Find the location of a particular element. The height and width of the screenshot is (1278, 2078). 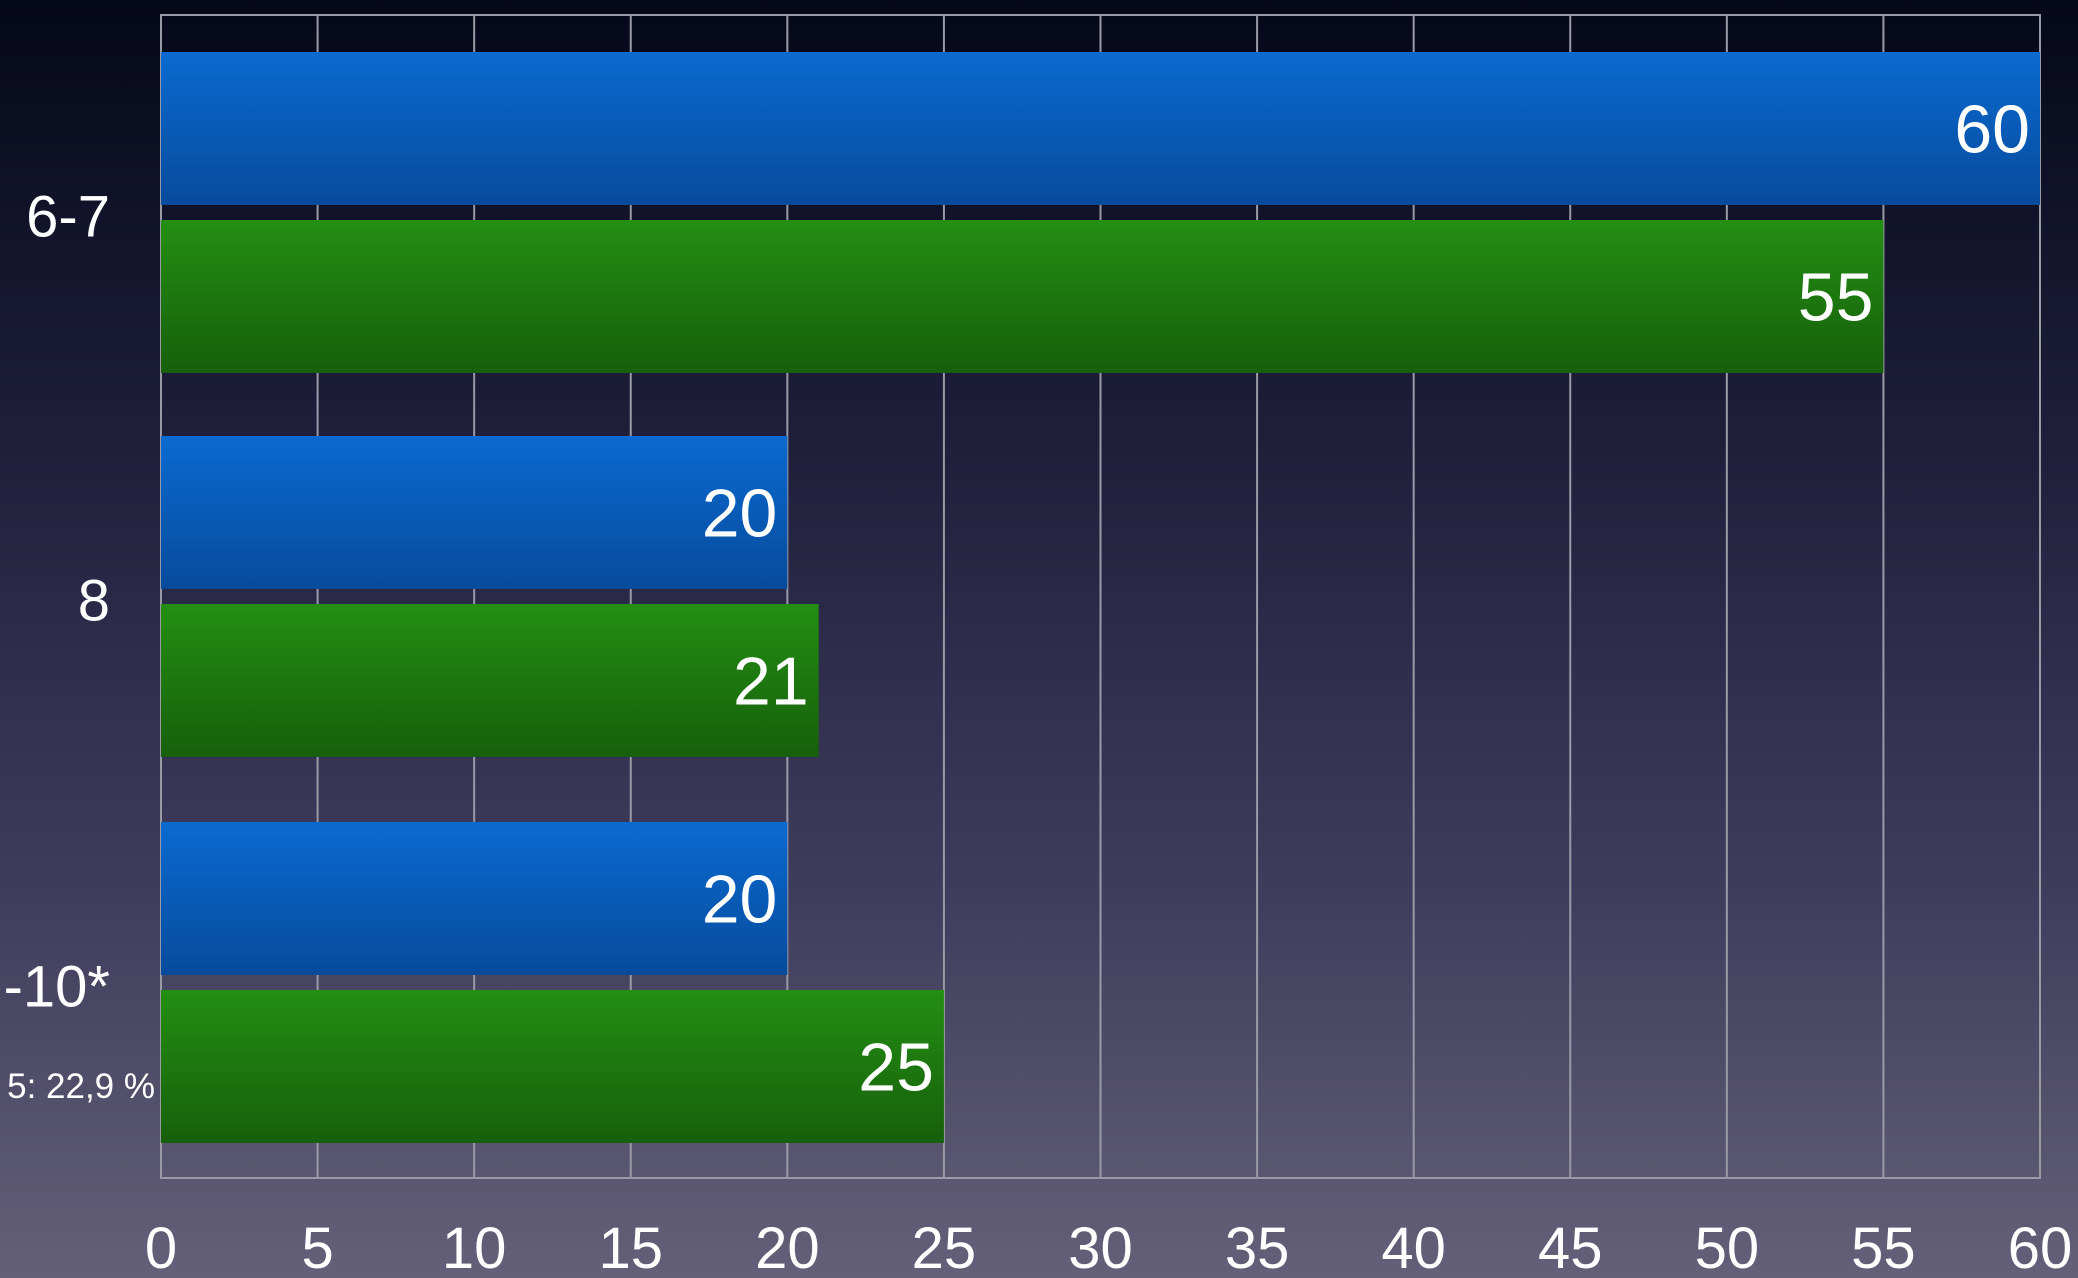

x-tick-label: 50 is located at coordinates (1727, 1247).